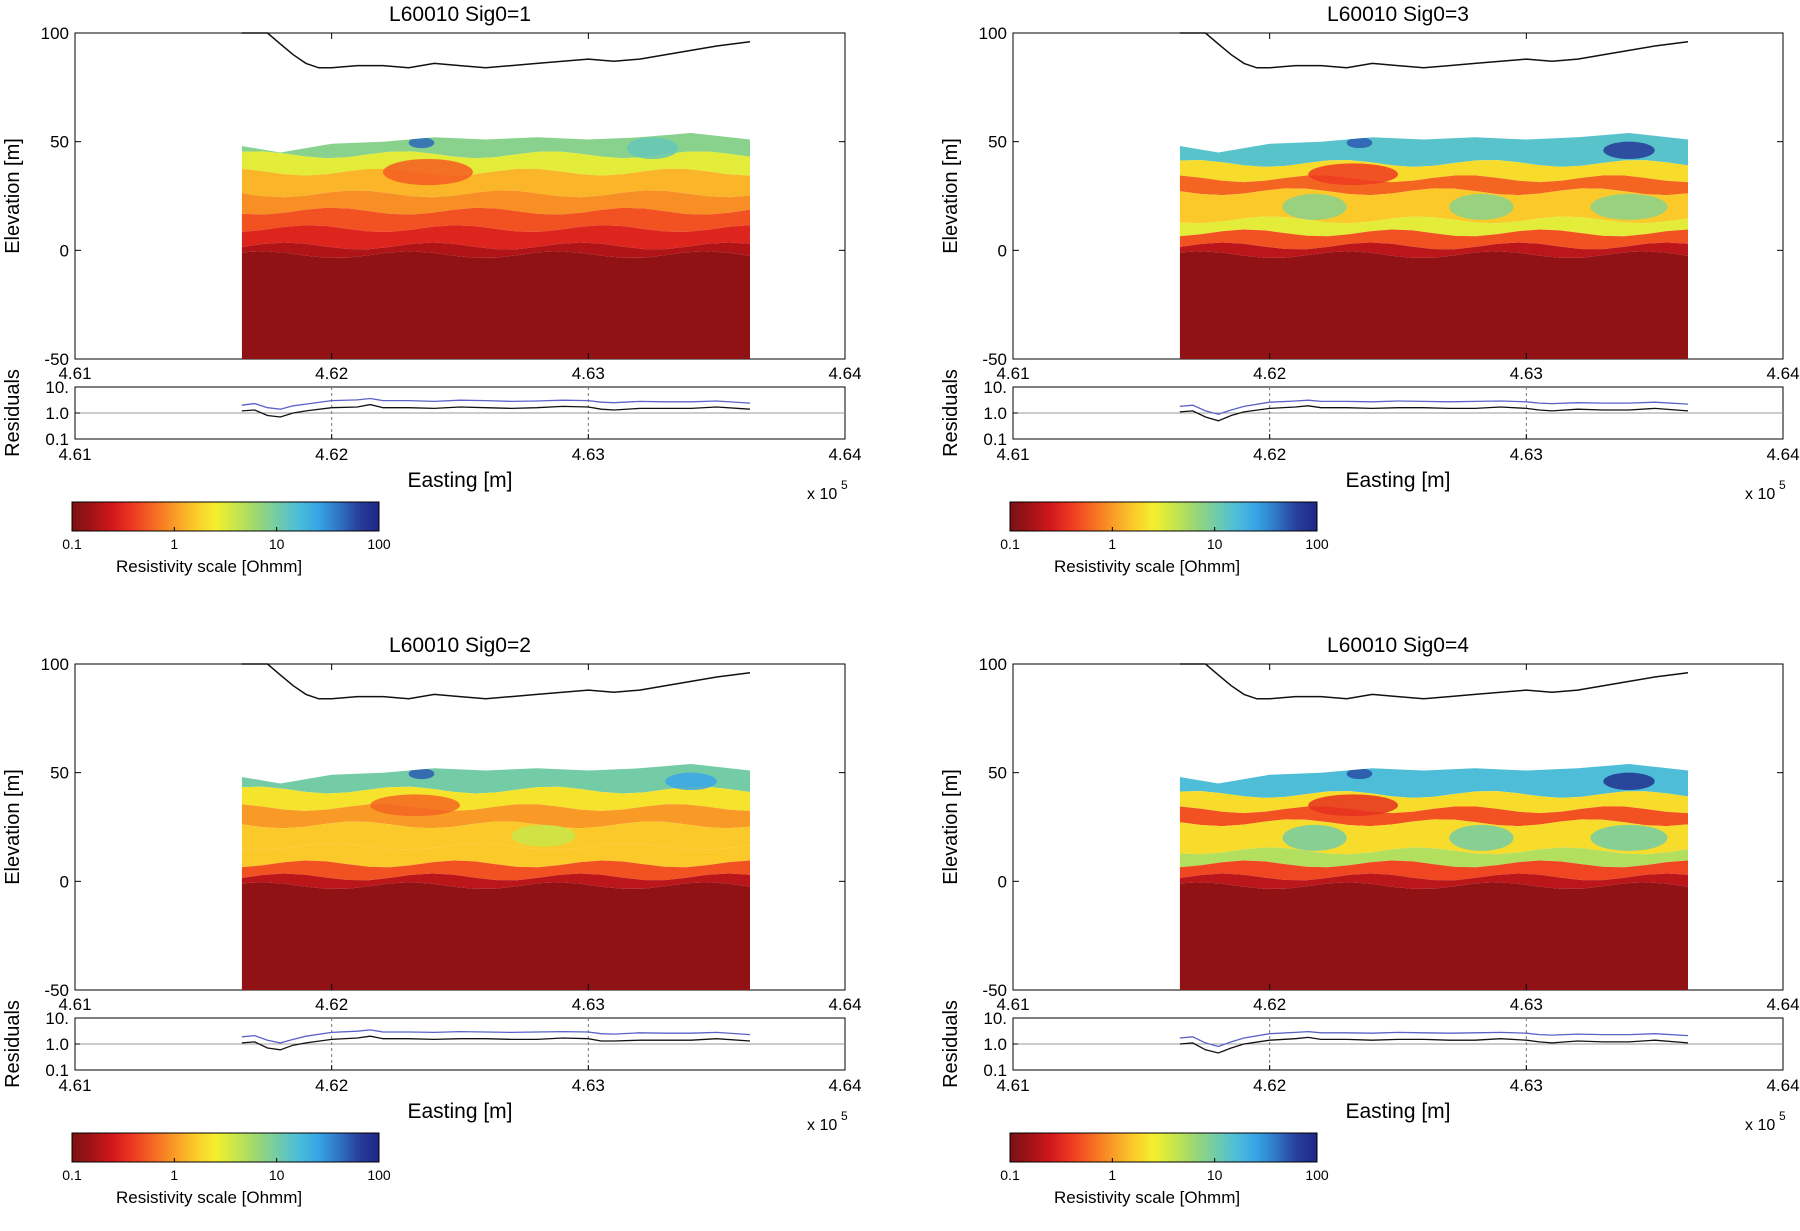 The image size is (1800, 1231). What do you see at coordinates (1269, 1085) in the screenshot?
I see `residual-x-tick-label: 4.62` at bounding box center [1269, 1085].